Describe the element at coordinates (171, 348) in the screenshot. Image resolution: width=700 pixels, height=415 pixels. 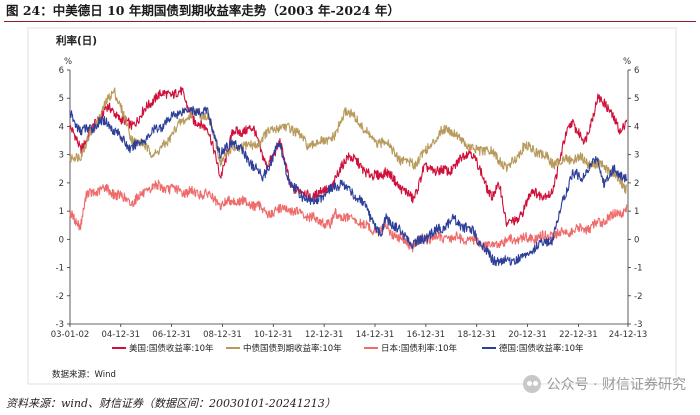
I see `legend-label: 美国:国债收益率:10年` at that location.